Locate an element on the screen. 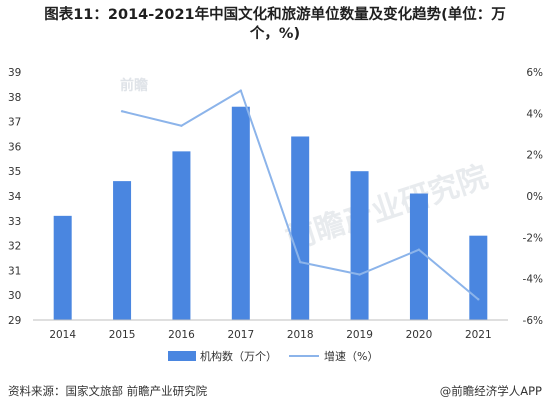 Image resolution: width=550 pixels, height=411 pixels. growth-point-2020 is located at coordinates (419, 249).